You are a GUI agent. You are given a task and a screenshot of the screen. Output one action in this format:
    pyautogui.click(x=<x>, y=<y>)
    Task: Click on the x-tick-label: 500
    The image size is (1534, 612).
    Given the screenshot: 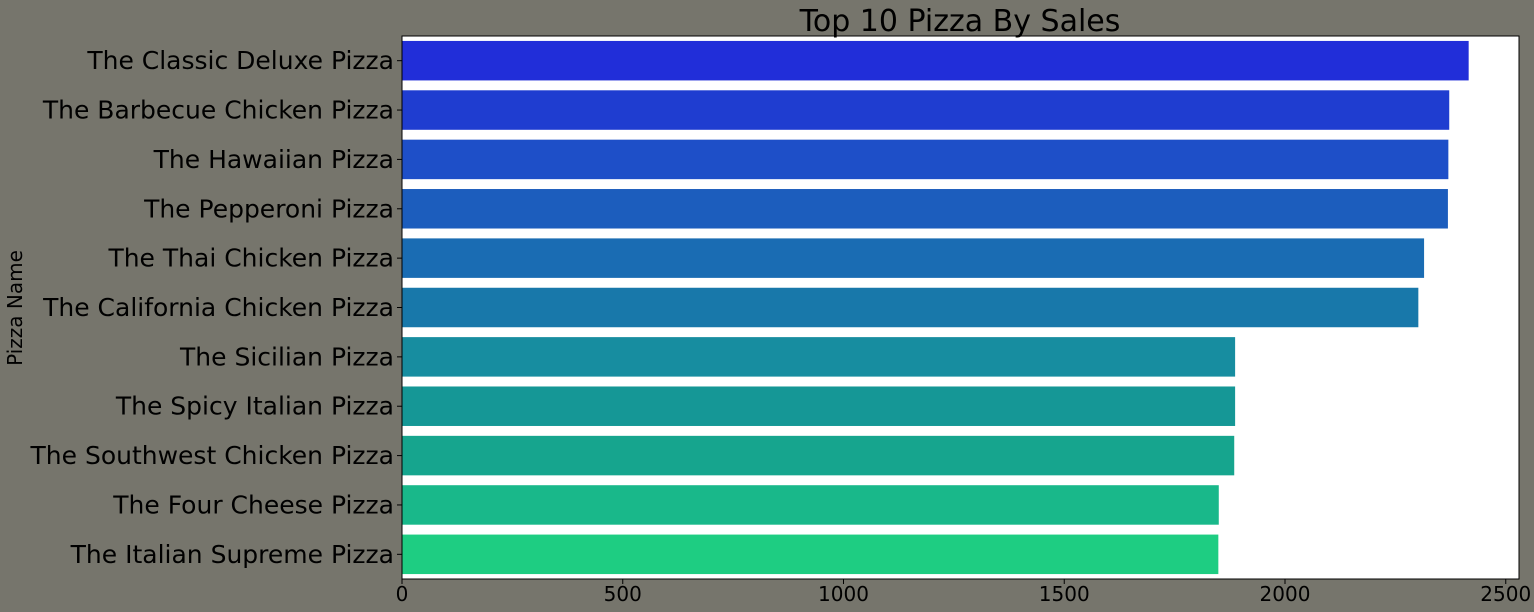 What is the action you would take?
    pyautogui.click(x=623, y=594)
    